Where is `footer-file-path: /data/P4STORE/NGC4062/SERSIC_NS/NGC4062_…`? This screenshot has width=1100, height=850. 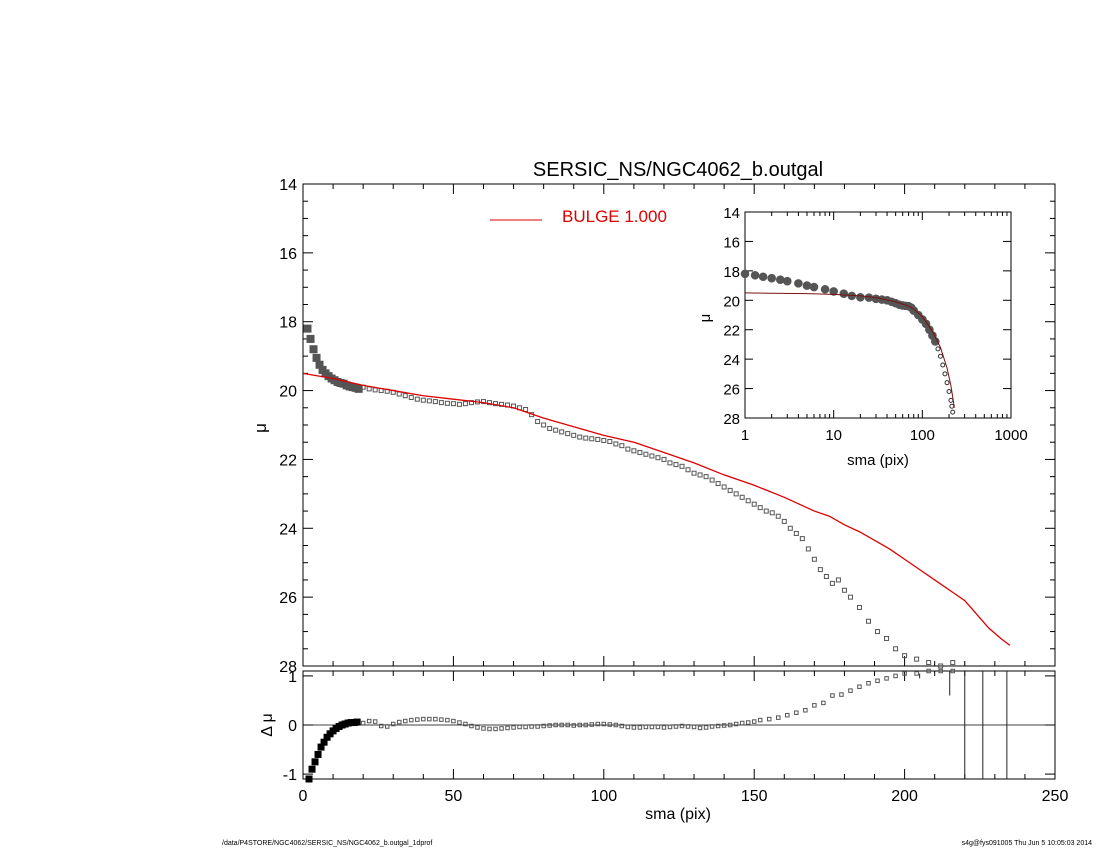
footer-file-path: /data/P4STORE/NGC4062/SERSIC_NS/NGC4062_… is located at coordinates (327, 843).